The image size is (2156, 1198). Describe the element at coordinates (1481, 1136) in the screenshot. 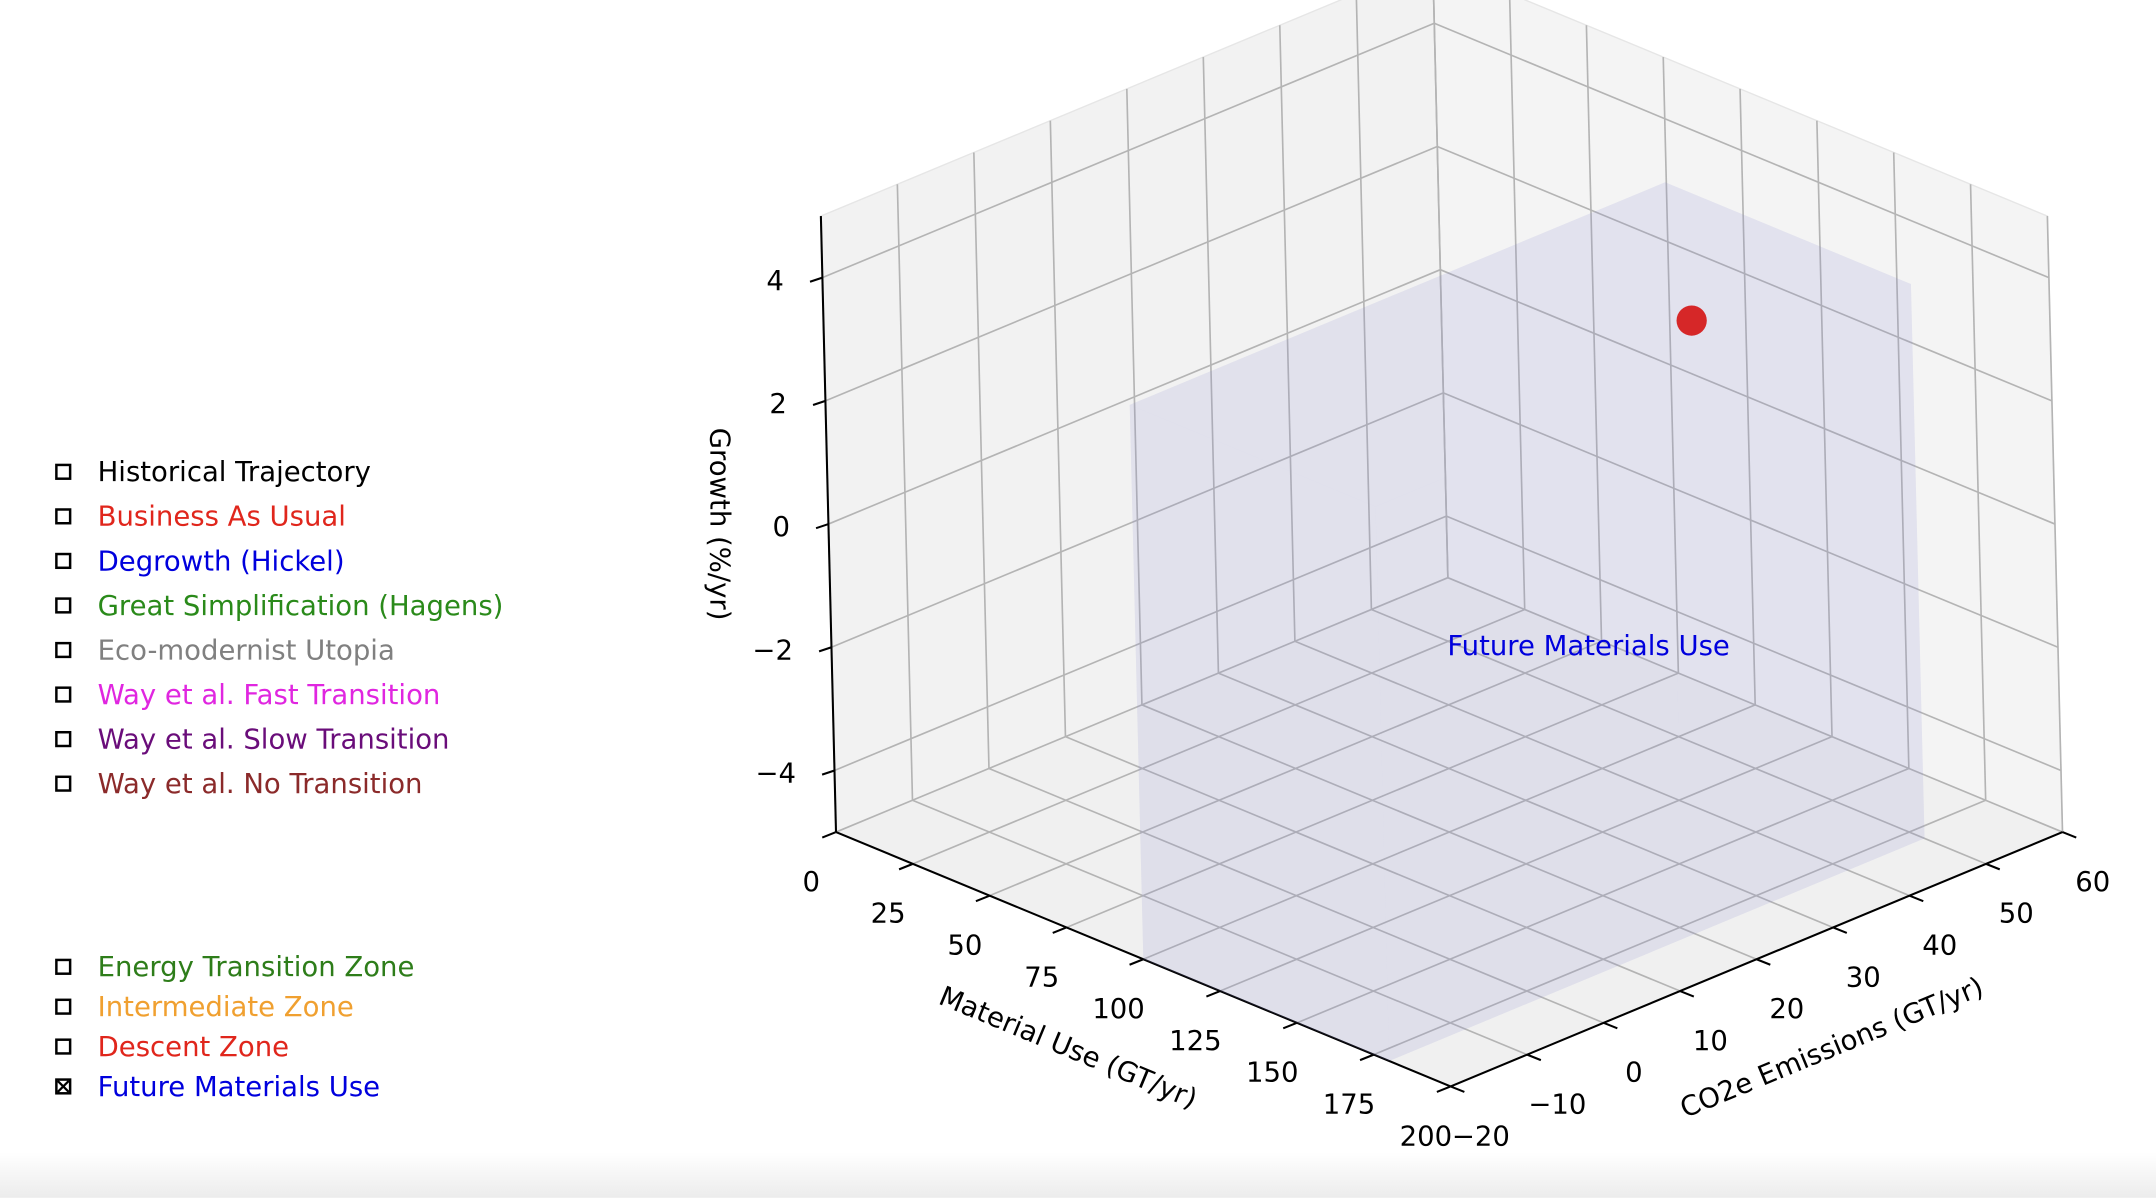

I see `tick-label: −20` at that location.